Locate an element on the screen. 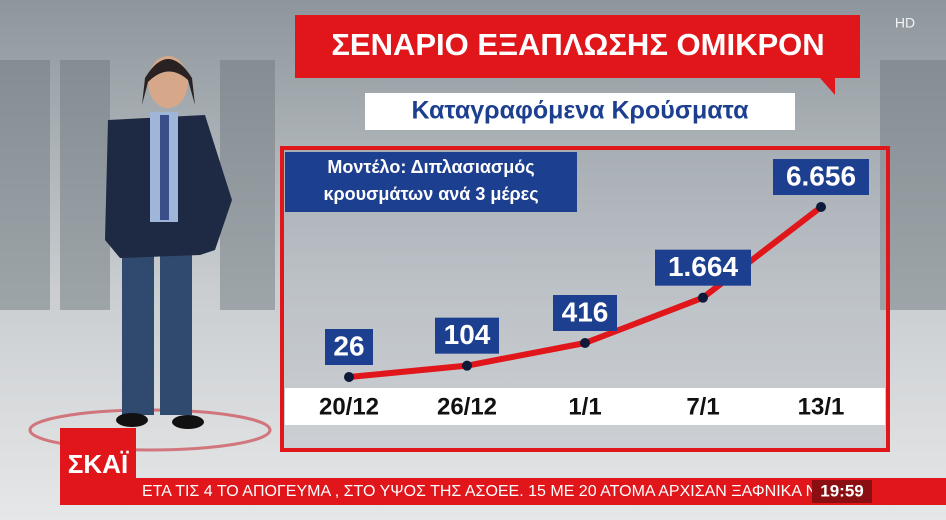  clock-box is located at coordinates (842, 491).